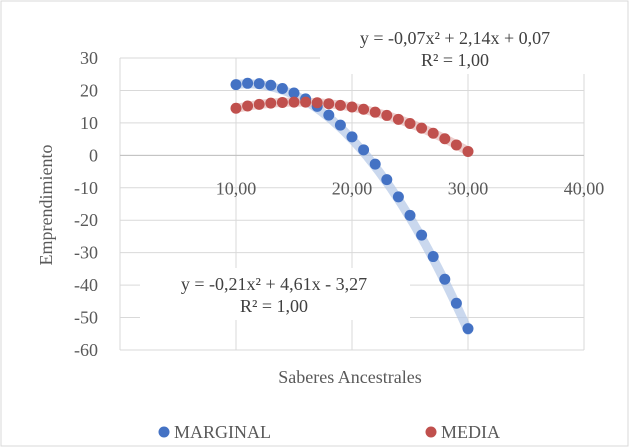 The width and height of the screenshot is (629, 447). Describe the element at coordinates (86, 253) in the screenshot. I see `y-tick-label: -30` at that location.